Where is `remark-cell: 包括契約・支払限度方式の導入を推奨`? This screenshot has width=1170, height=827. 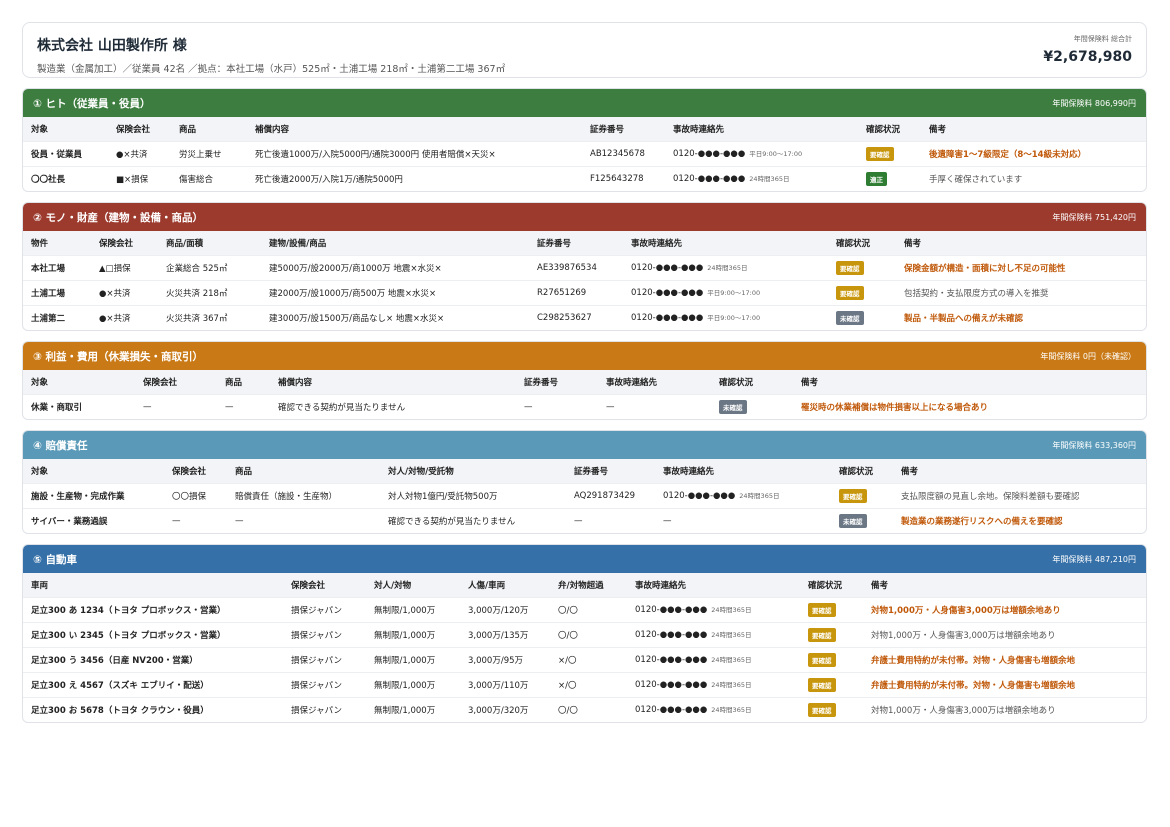 remark-cell: 包括契約・支払限度方式の導入を推奨 is located at coordinates (1021, 292).